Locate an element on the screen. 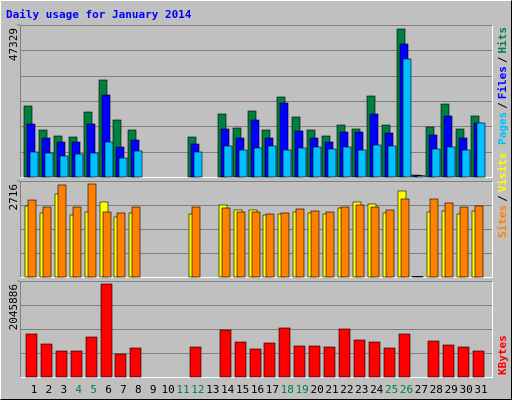  x-tick-label: 6 is located at coordinates (108, 389).